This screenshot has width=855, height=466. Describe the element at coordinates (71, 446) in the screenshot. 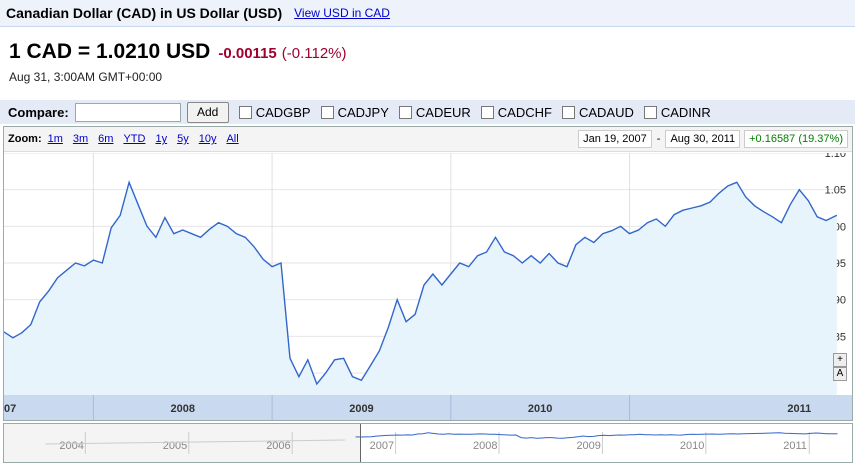

I see `navigator-year-label: 2004` at that location.